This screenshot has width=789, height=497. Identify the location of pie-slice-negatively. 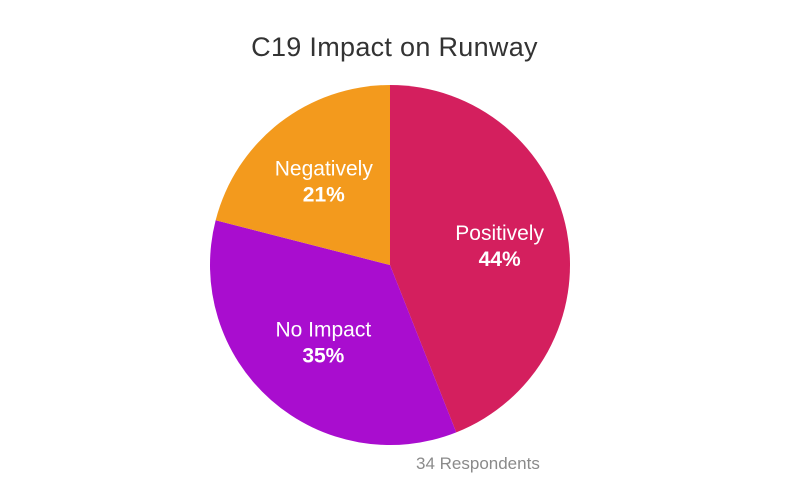
(302, 175).